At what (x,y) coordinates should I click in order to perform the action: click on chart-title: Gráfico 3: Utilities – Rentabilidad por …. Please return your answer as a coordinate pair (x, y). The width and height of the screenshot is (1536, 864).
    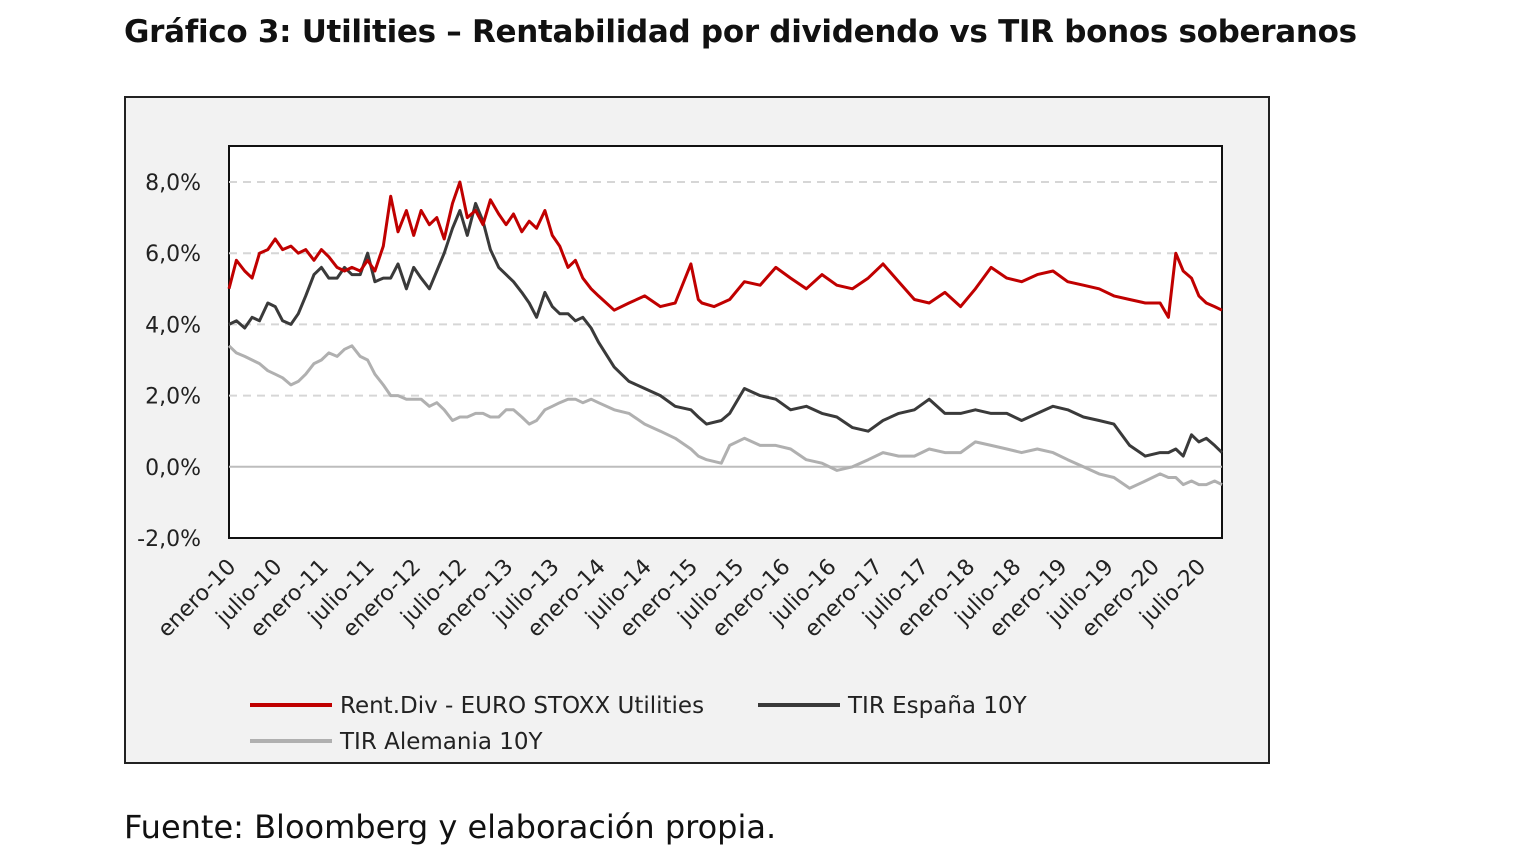
    Looking at the image, I should click on (740, 32).